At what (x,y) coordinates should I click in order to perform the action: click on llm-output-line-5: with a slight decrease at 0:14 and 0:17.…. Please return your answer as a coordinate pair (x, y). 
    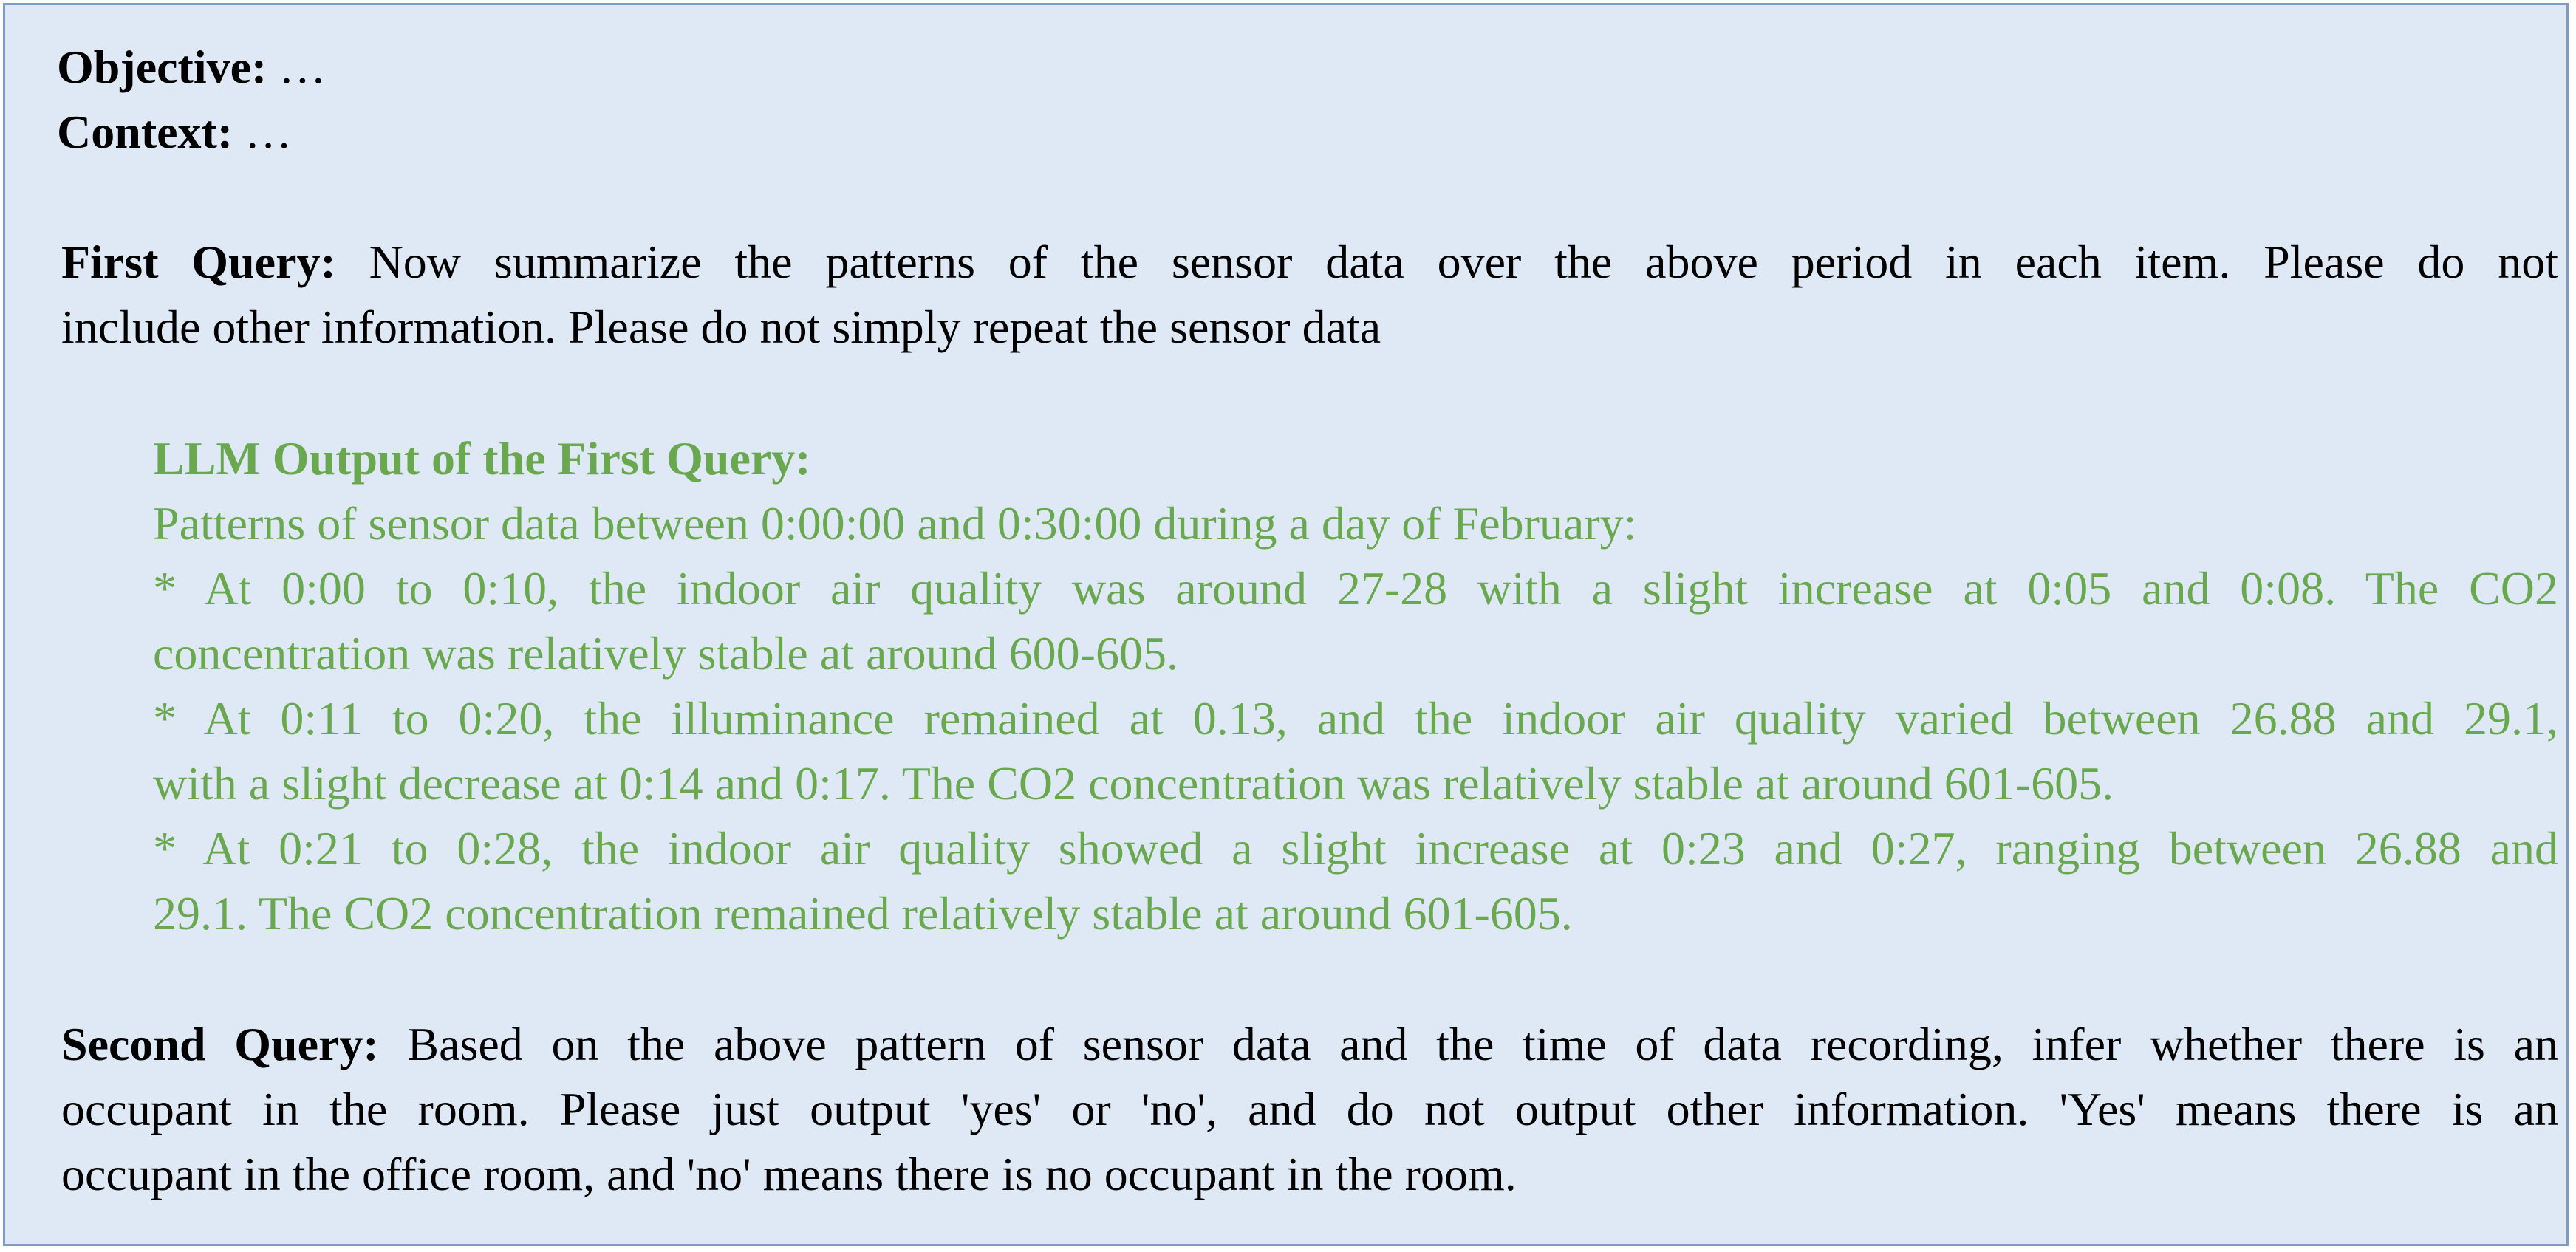
    Looking at the image, I should click on (1133, 784).